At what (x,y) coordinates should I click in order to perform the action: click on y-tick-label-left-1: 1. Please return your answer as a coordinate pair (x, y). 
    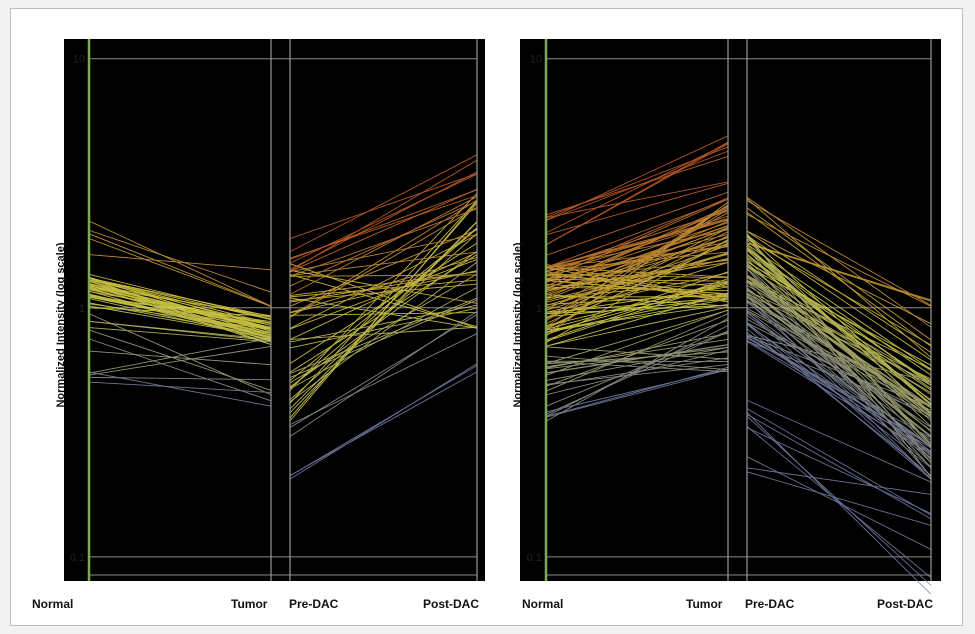
    Looking at the image, I should click on (82, 309).